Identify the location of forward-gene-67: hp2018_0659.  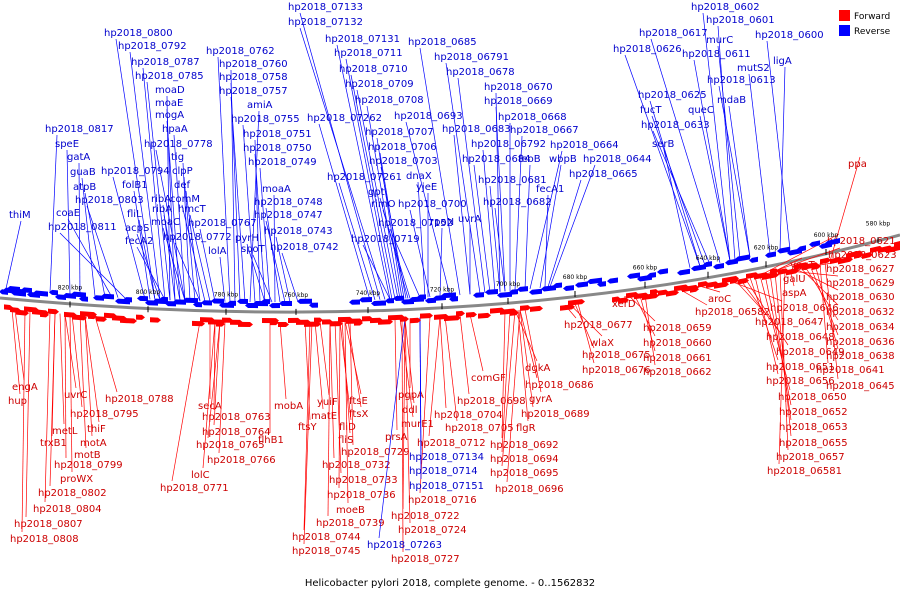
(670, 315).